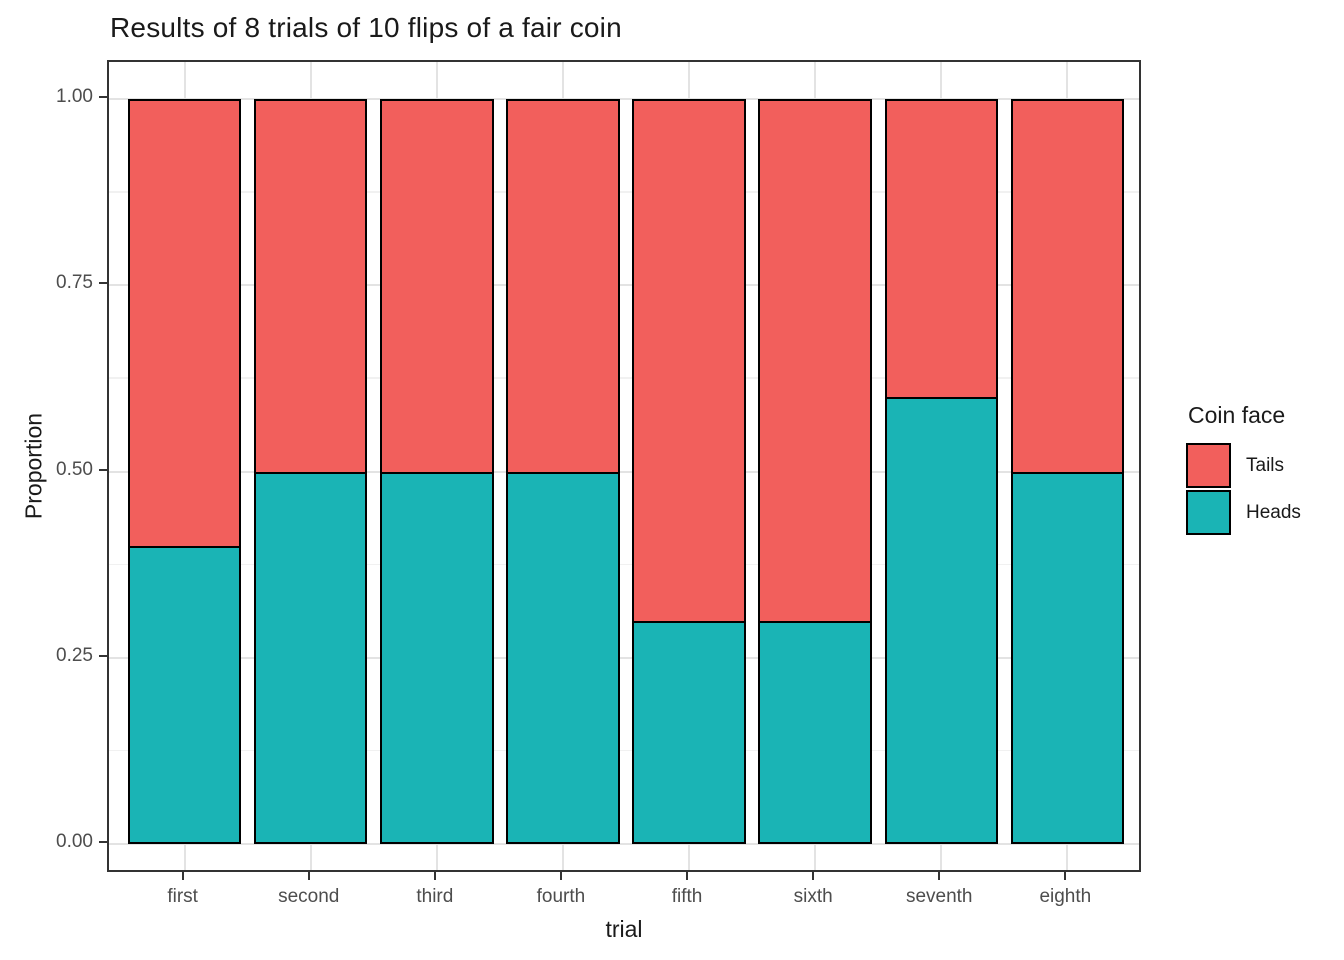 Image resolution: width=1344 pixels, height=960 pixels. I want to click on x-tick-label: seventh, so click(939, 896).